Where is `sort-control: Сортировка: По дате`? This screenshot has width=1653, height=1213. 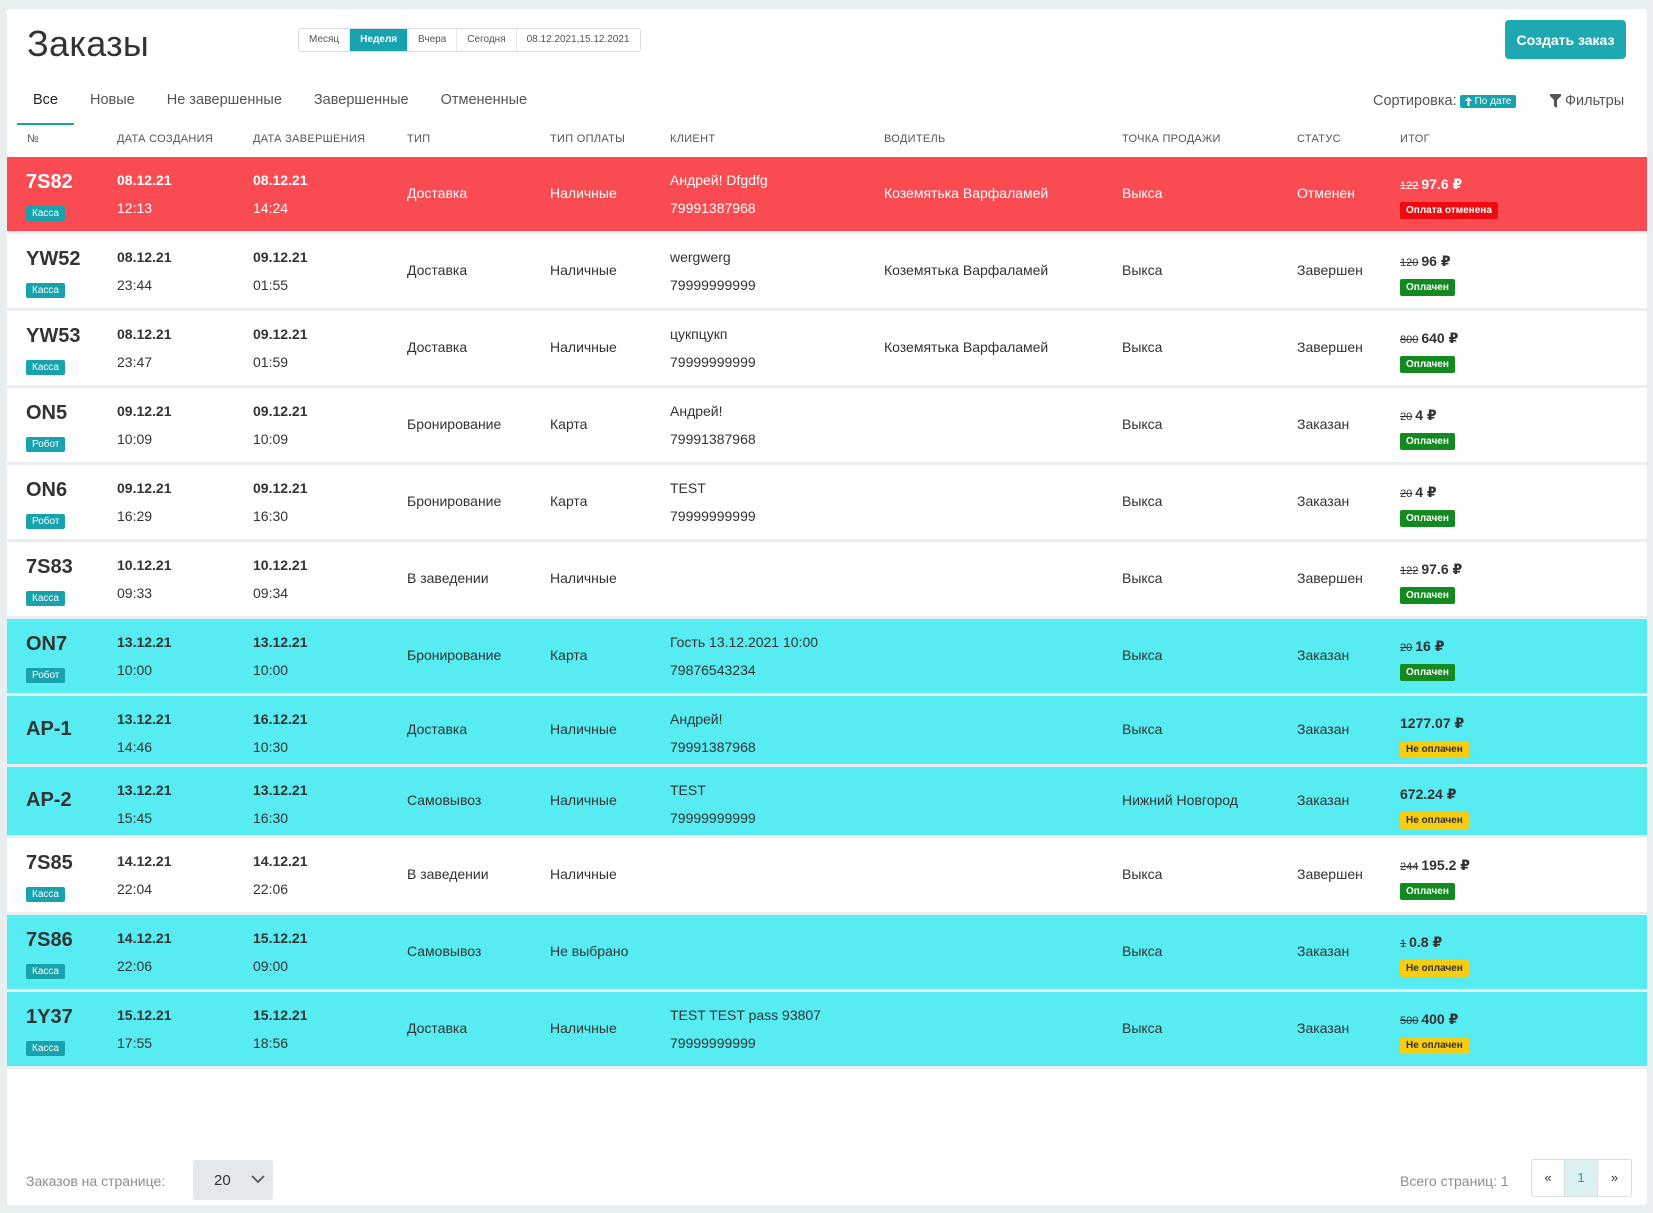 sort-control: Сортировка: По дате is located at coordinates (1445, 101).